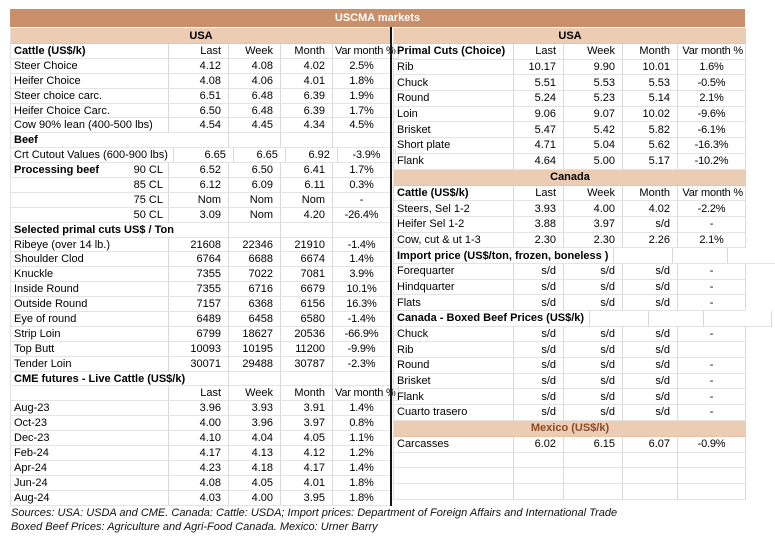 The height and width of the screenshot is (540, 775). What do you see at coordinates (407, 114) in the screenshot?
I see `row-label: Loin` at bounding box center [407, 114].